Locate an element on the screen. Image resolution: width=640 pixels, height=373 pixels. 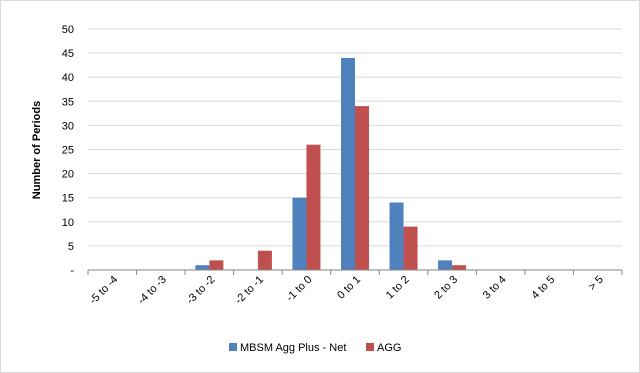
x-tick-label: 4 to 5 is located at coordinates (543, 288).